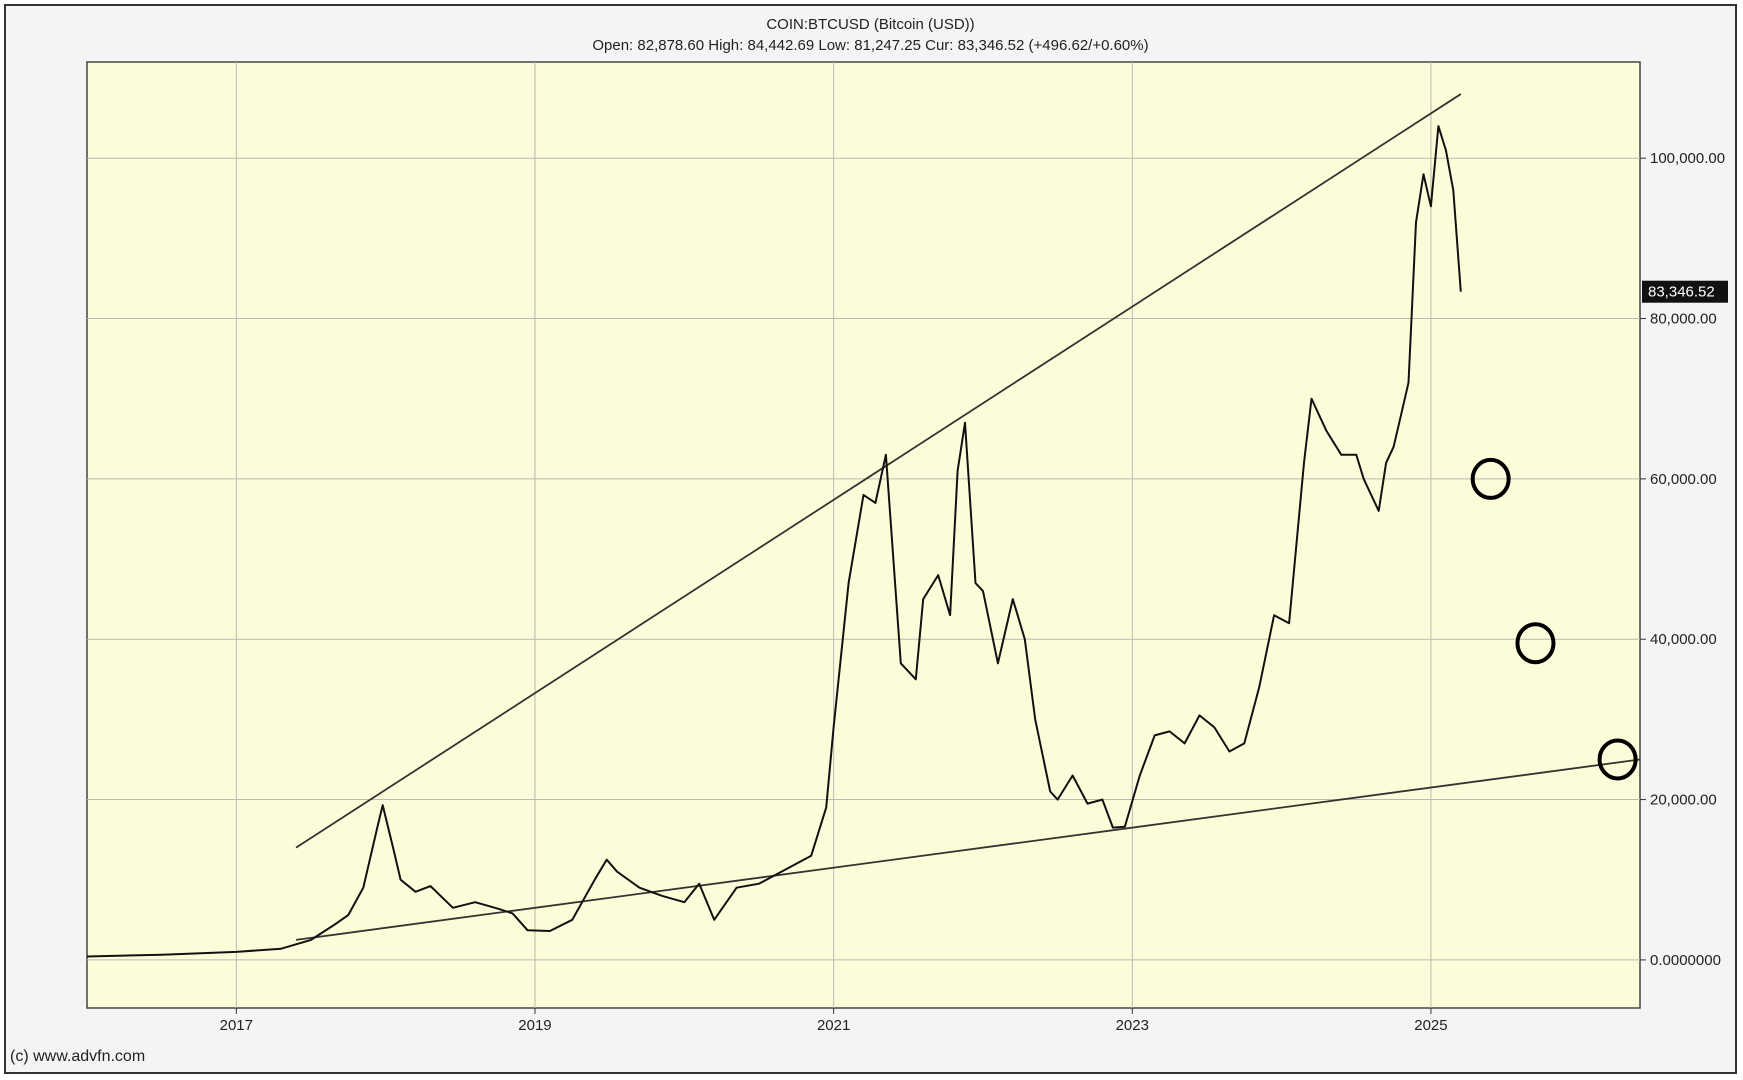  I want to click on chart-title: COIN:BTCUSD (Bitcoin (USD)), so click(870, 24).